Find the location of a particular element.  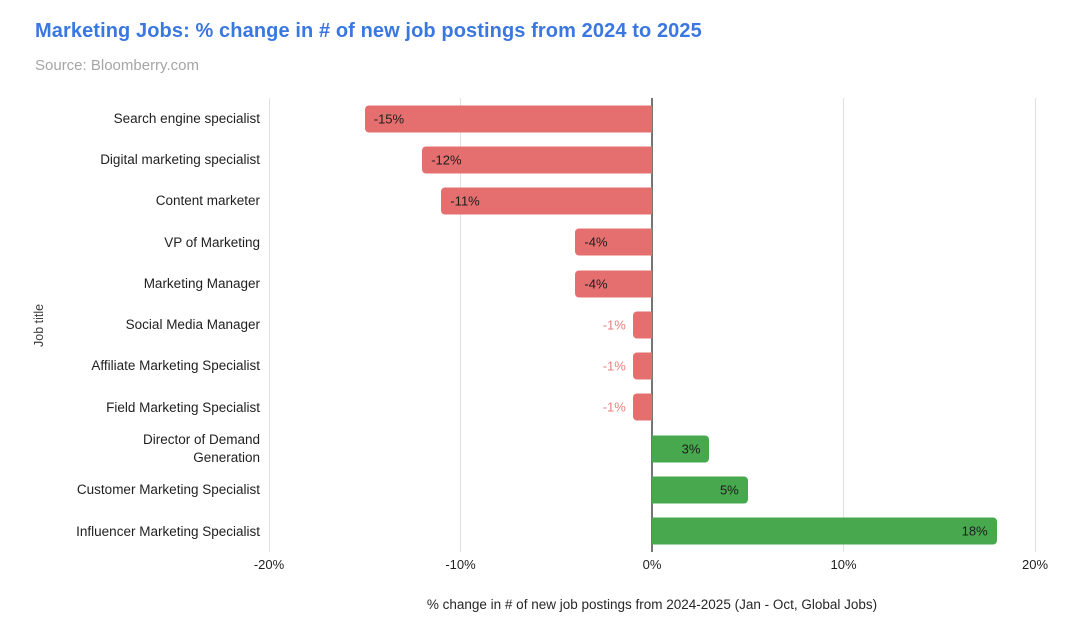

bar-value-label: 18% is located at coordinates (974, 531).